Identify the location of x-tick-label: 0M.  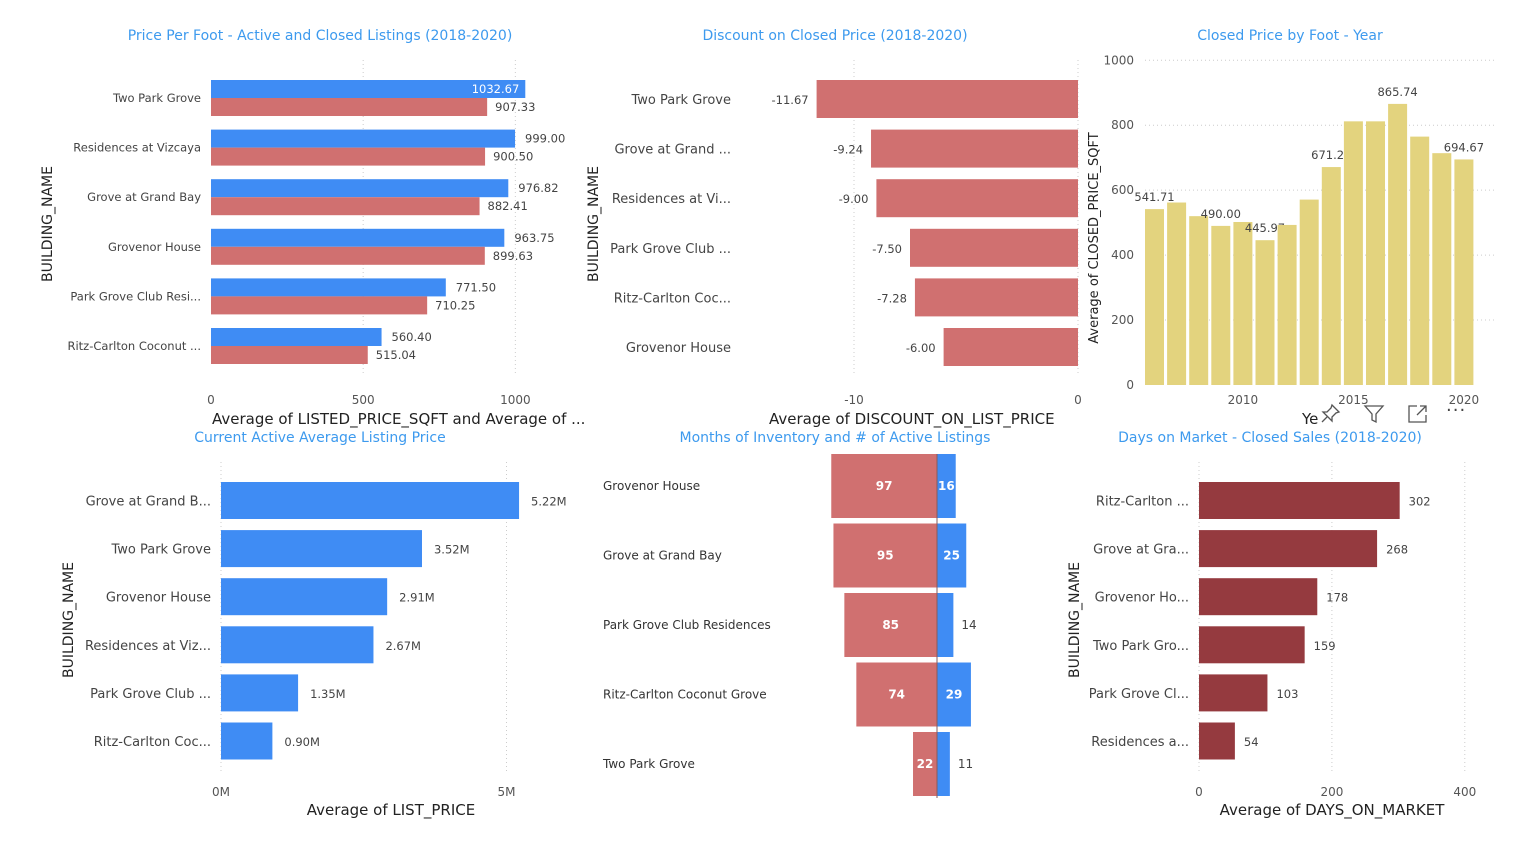
(221, 792).